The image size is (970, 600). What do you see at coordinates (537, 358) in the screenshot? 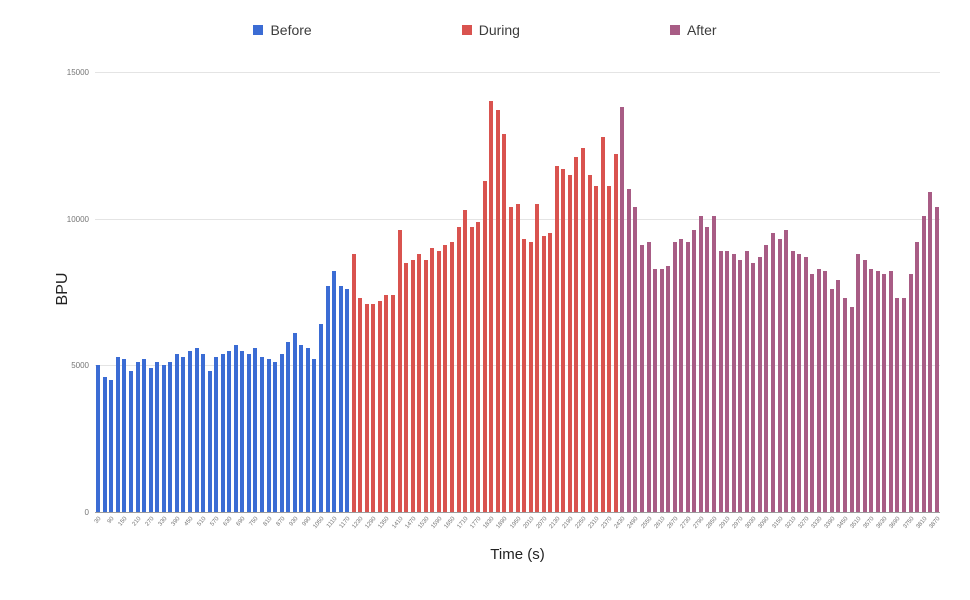
I see `bar-during-2040` at bounding box center [537, 358].